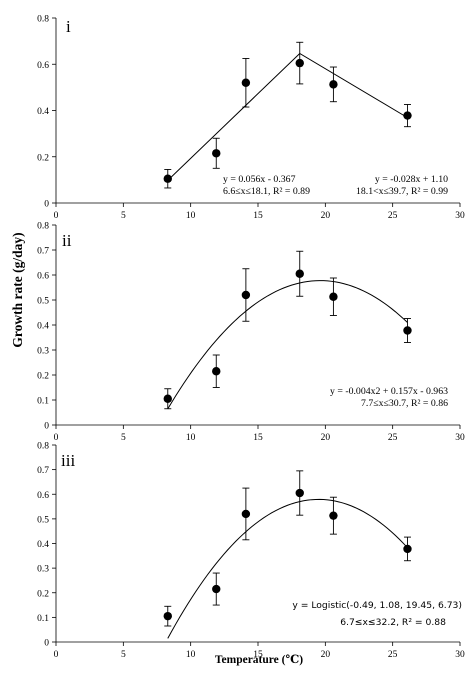 Image resolution: width=473 pixels, height=677 pixels. Describe the element at coordinates (389, 391) in the screenshot. I see `fit-equation-line: y = -0.004x2 + 0.157x - 0.963` at that location.